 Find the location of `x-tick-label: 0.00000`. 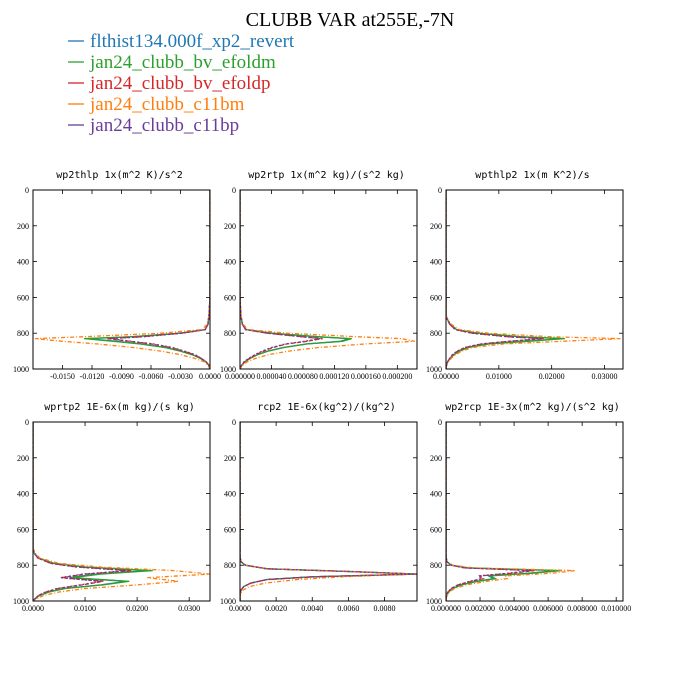

x-tick-label: 0.00000 is located at coordinates (446, 376).